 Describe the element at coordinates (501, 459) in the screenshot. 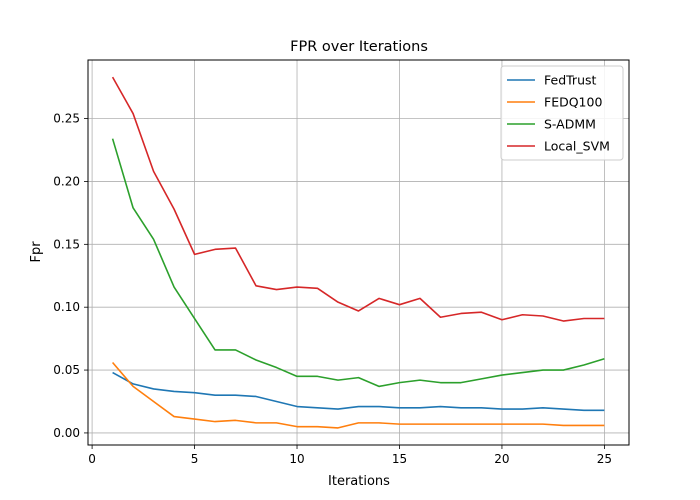

I see `x-tick-label: 20` at that location.